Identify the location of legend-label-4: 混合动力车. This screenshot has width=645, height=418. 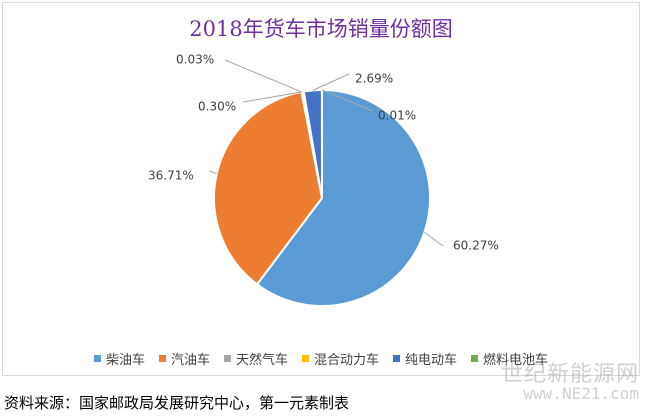
(347, 360).